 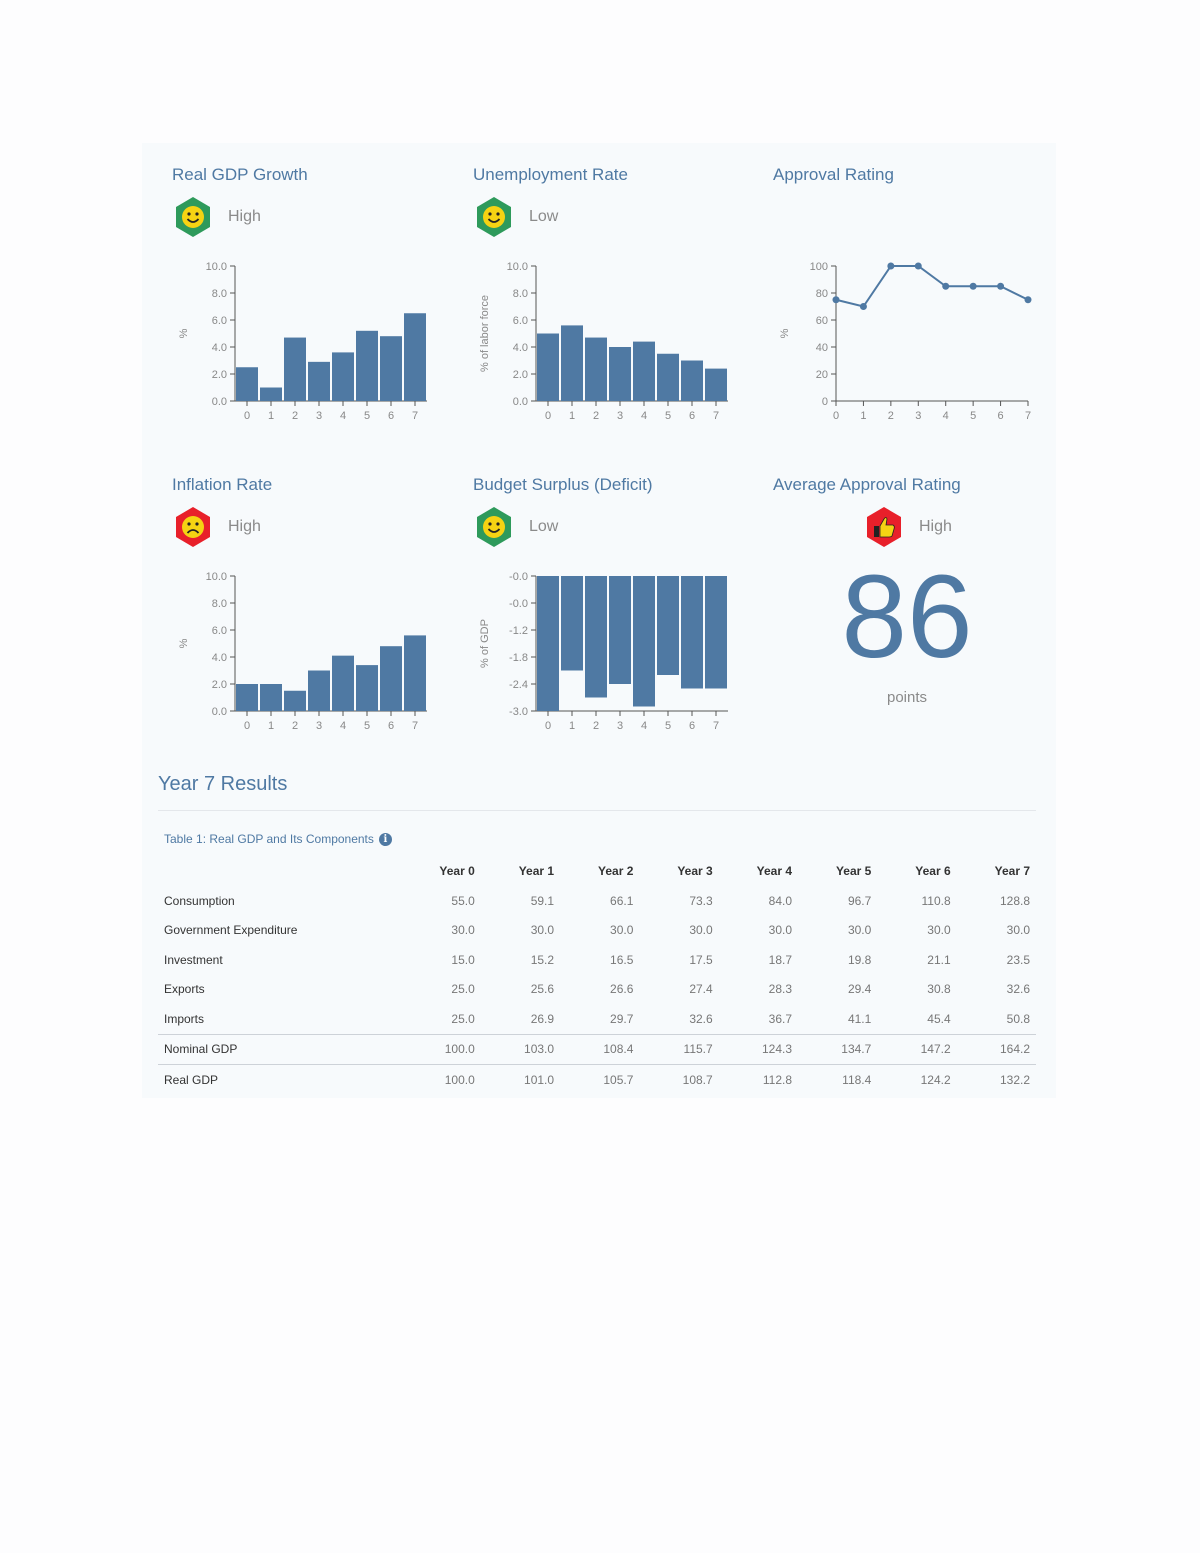 What do you see at coordinates (536, 871) in the screenshot?
I see `table-header-year: Year 1` at bounding box center [536, 871].